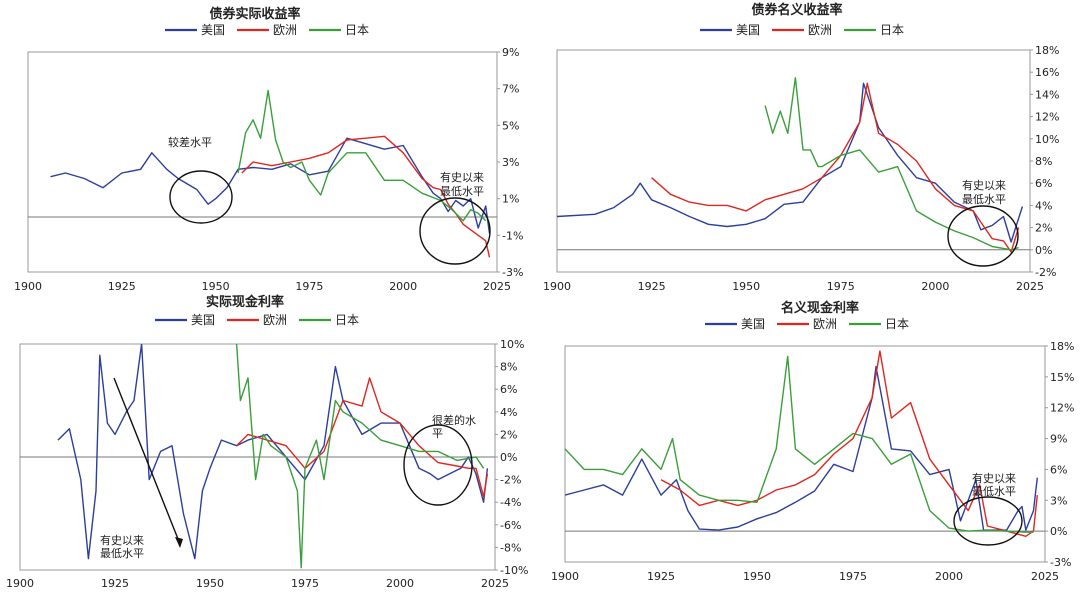  Describe the element at coordinates (147, 461) in the screenshot. I see `annotation-arrow` at that location.